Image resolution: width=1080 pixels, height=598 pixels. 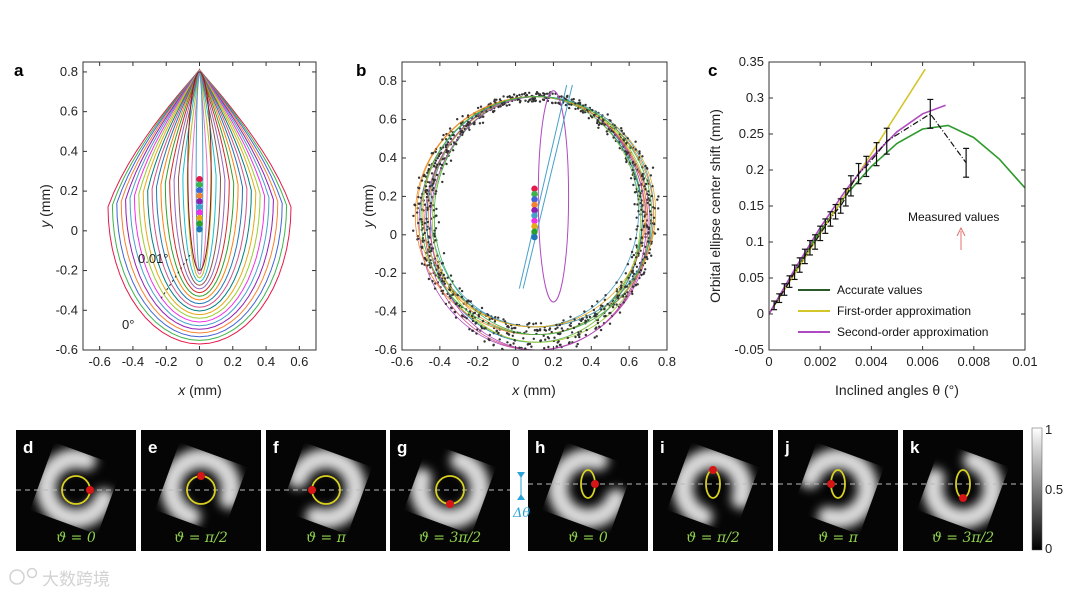 I want to click on watermark: 大数跨境, so click(x=59, y=578).